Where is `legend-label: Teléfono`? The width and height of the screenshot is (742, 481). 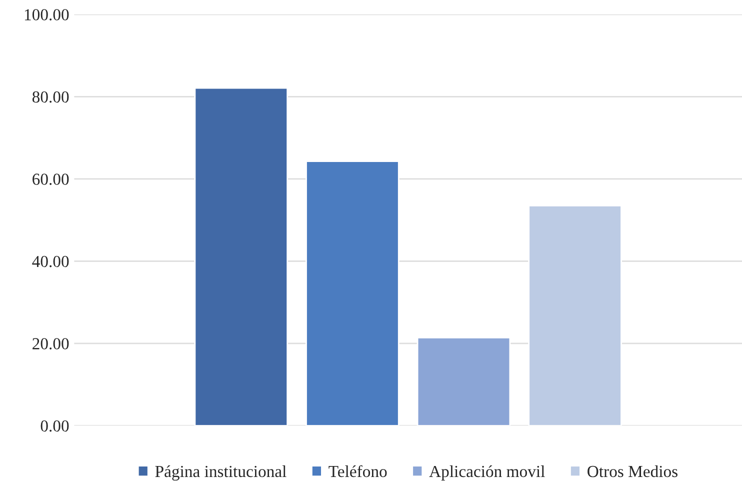
legend-label: Teléfono is located at coordinates (357, 471).